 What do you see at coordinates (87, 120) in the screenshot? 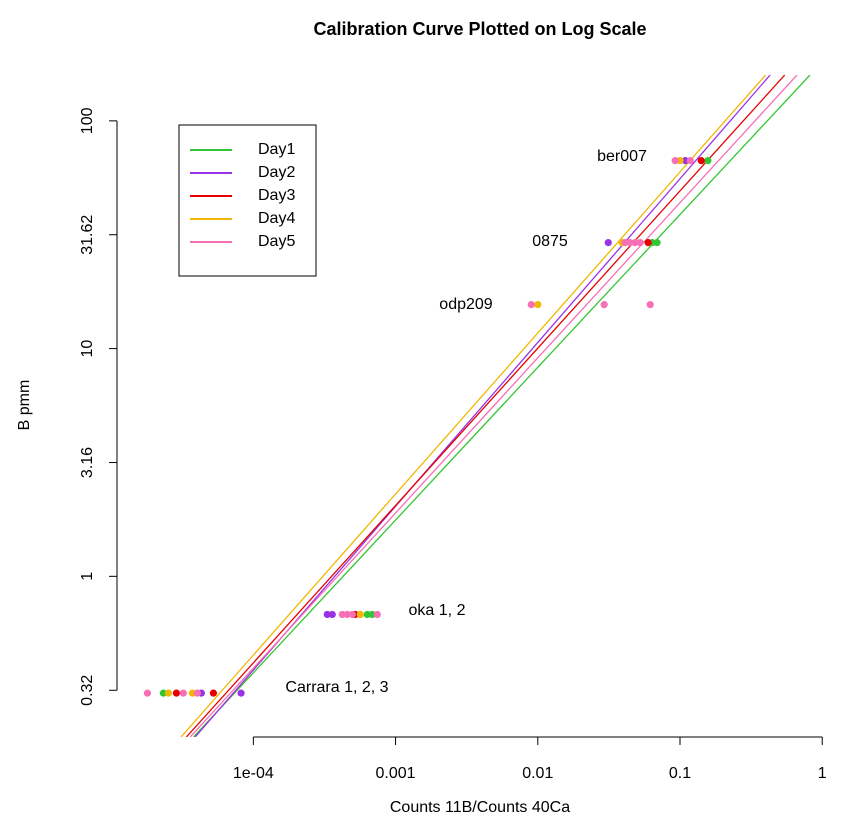
I see `y-tick-label: 100` at bounding box center [87, 120].